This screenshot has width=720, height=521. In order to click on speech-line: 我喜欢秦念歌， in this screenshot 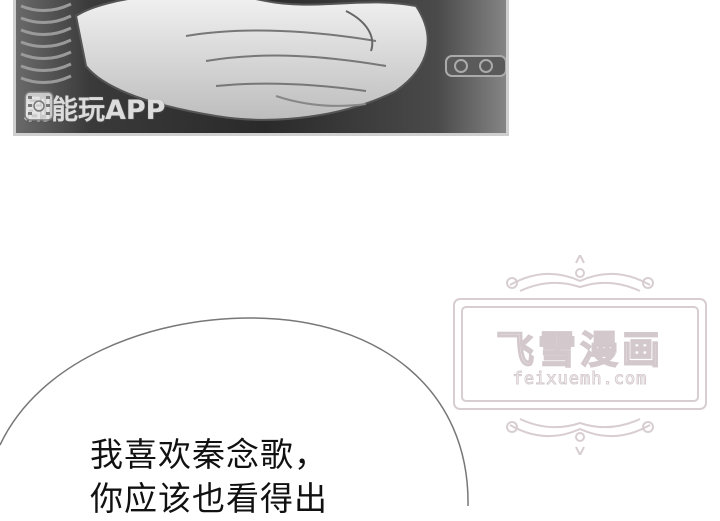, I will do `click(209, 454)`.